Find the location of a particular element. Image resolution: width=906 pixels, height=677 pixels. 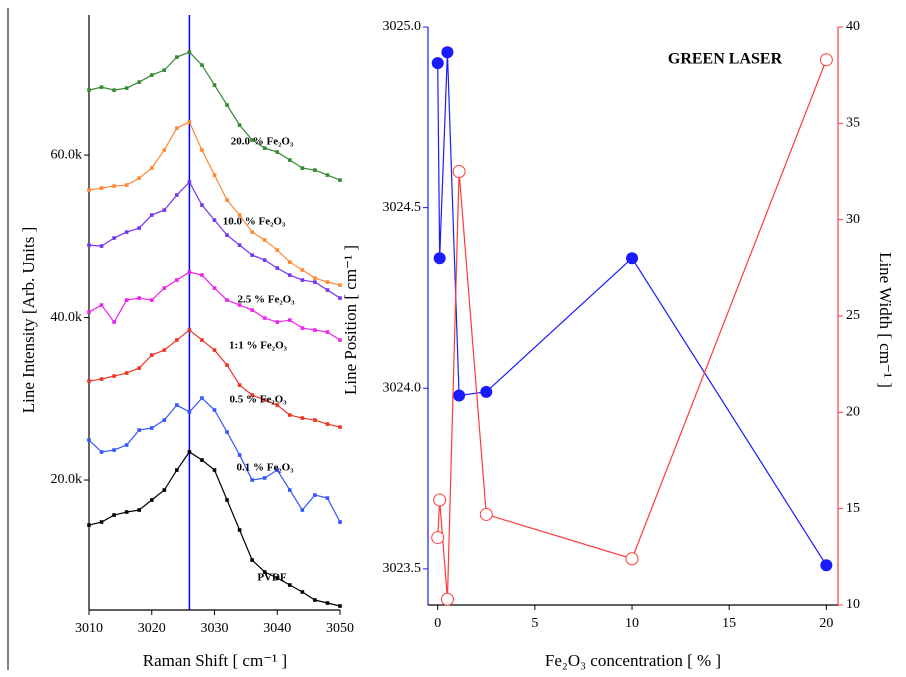

annotation: GREEN LASER is located at coordinates (725, 59).